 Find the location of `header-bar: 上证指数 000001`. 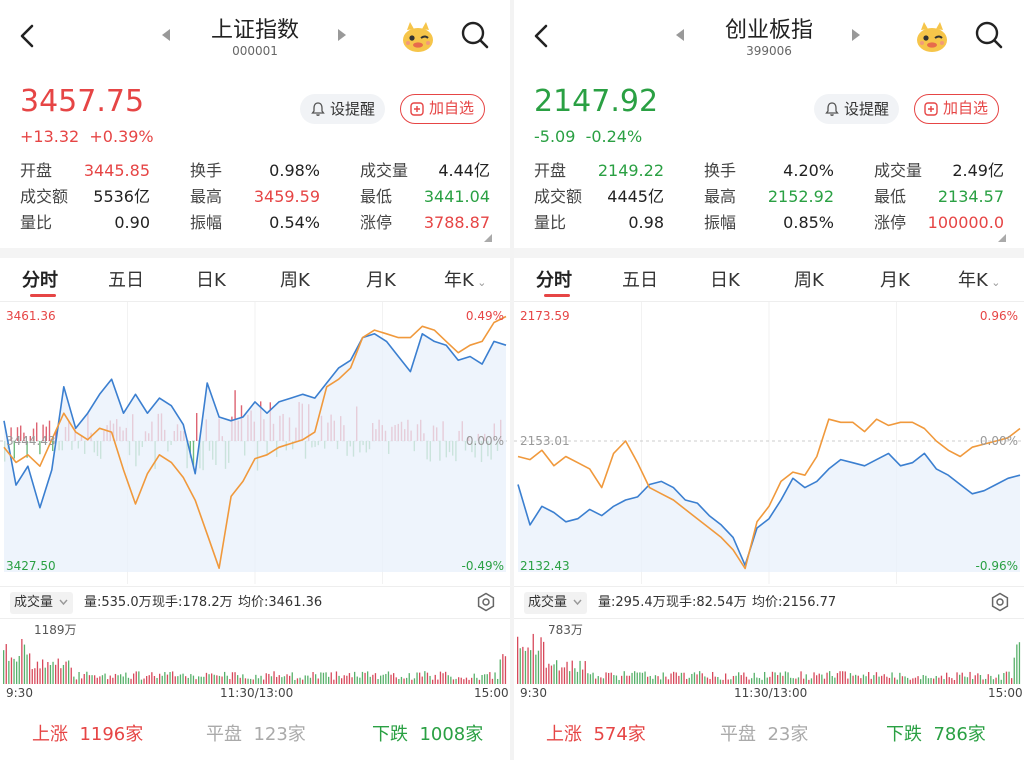

header-bar: 上证指数 000001 is located at coordinates (255, 36).